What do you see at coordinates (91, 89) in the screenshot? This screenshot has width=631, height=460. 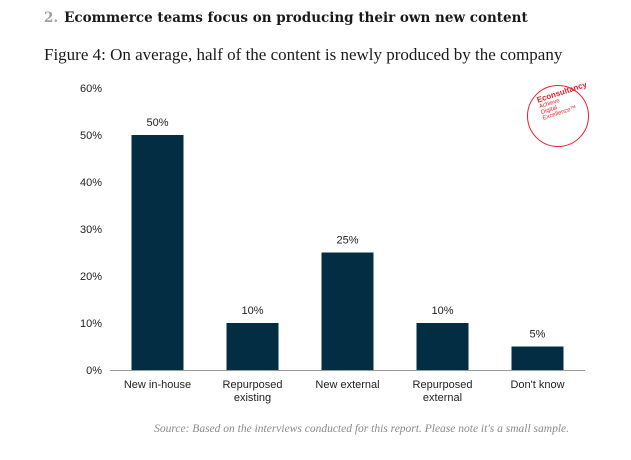 I see `y-tick-label: 60%` at bounding box center [91, 89].